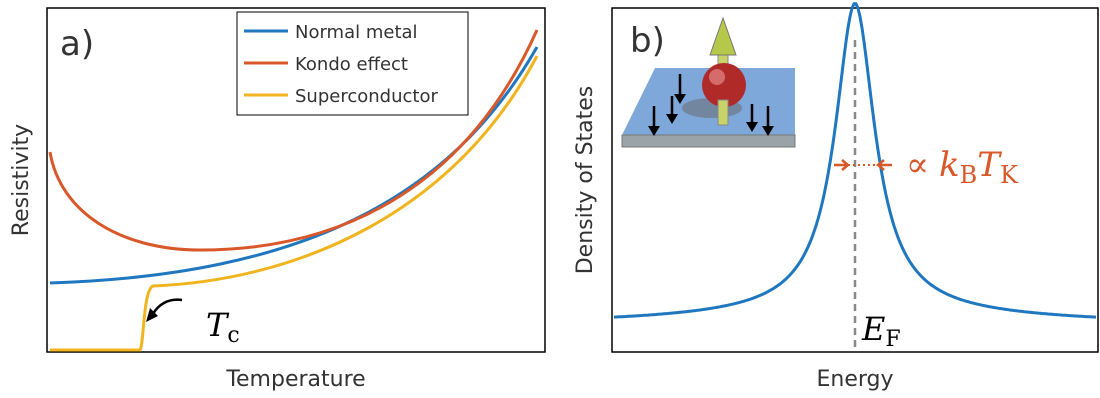 This screenshot has height=398, width=1100. Describe the element at coordinates (77, 44) in the screenshot. I see `panel-label: a)` at that location.